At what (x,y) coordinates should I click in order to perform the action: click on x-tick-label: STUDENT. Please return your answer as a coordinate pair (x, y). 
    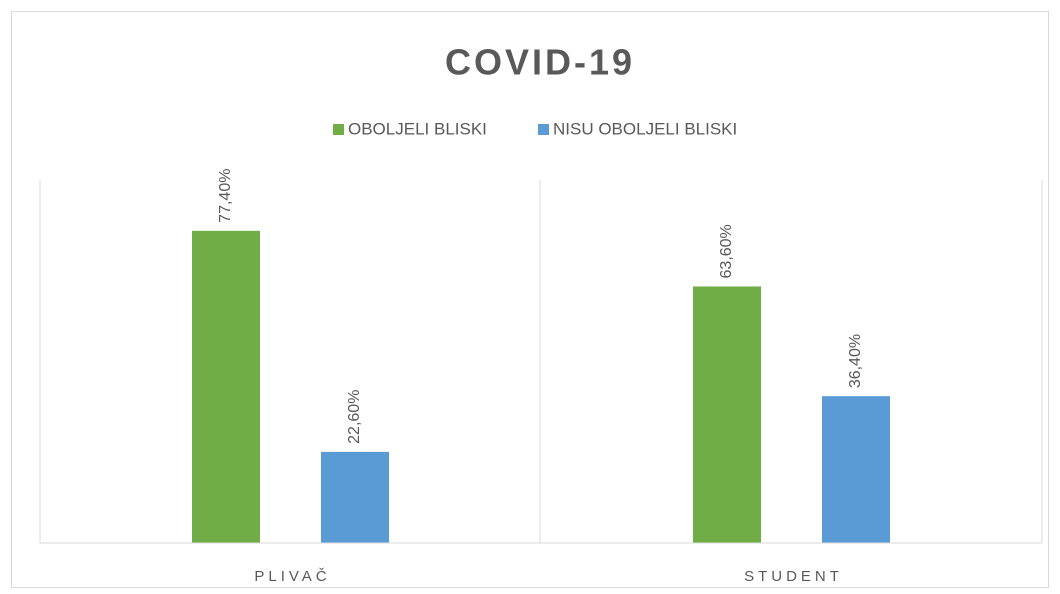
    Looking at the image, I should click on (793, 576).